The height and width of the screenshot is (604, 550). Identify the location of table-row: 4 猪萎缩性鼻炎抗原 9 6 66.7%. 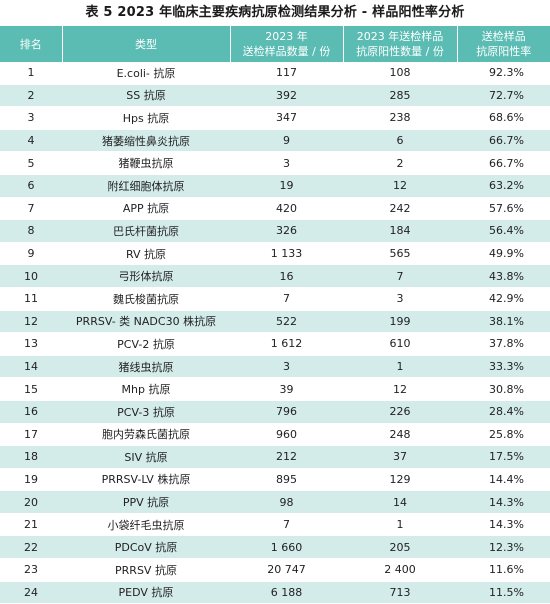
(275, 141).